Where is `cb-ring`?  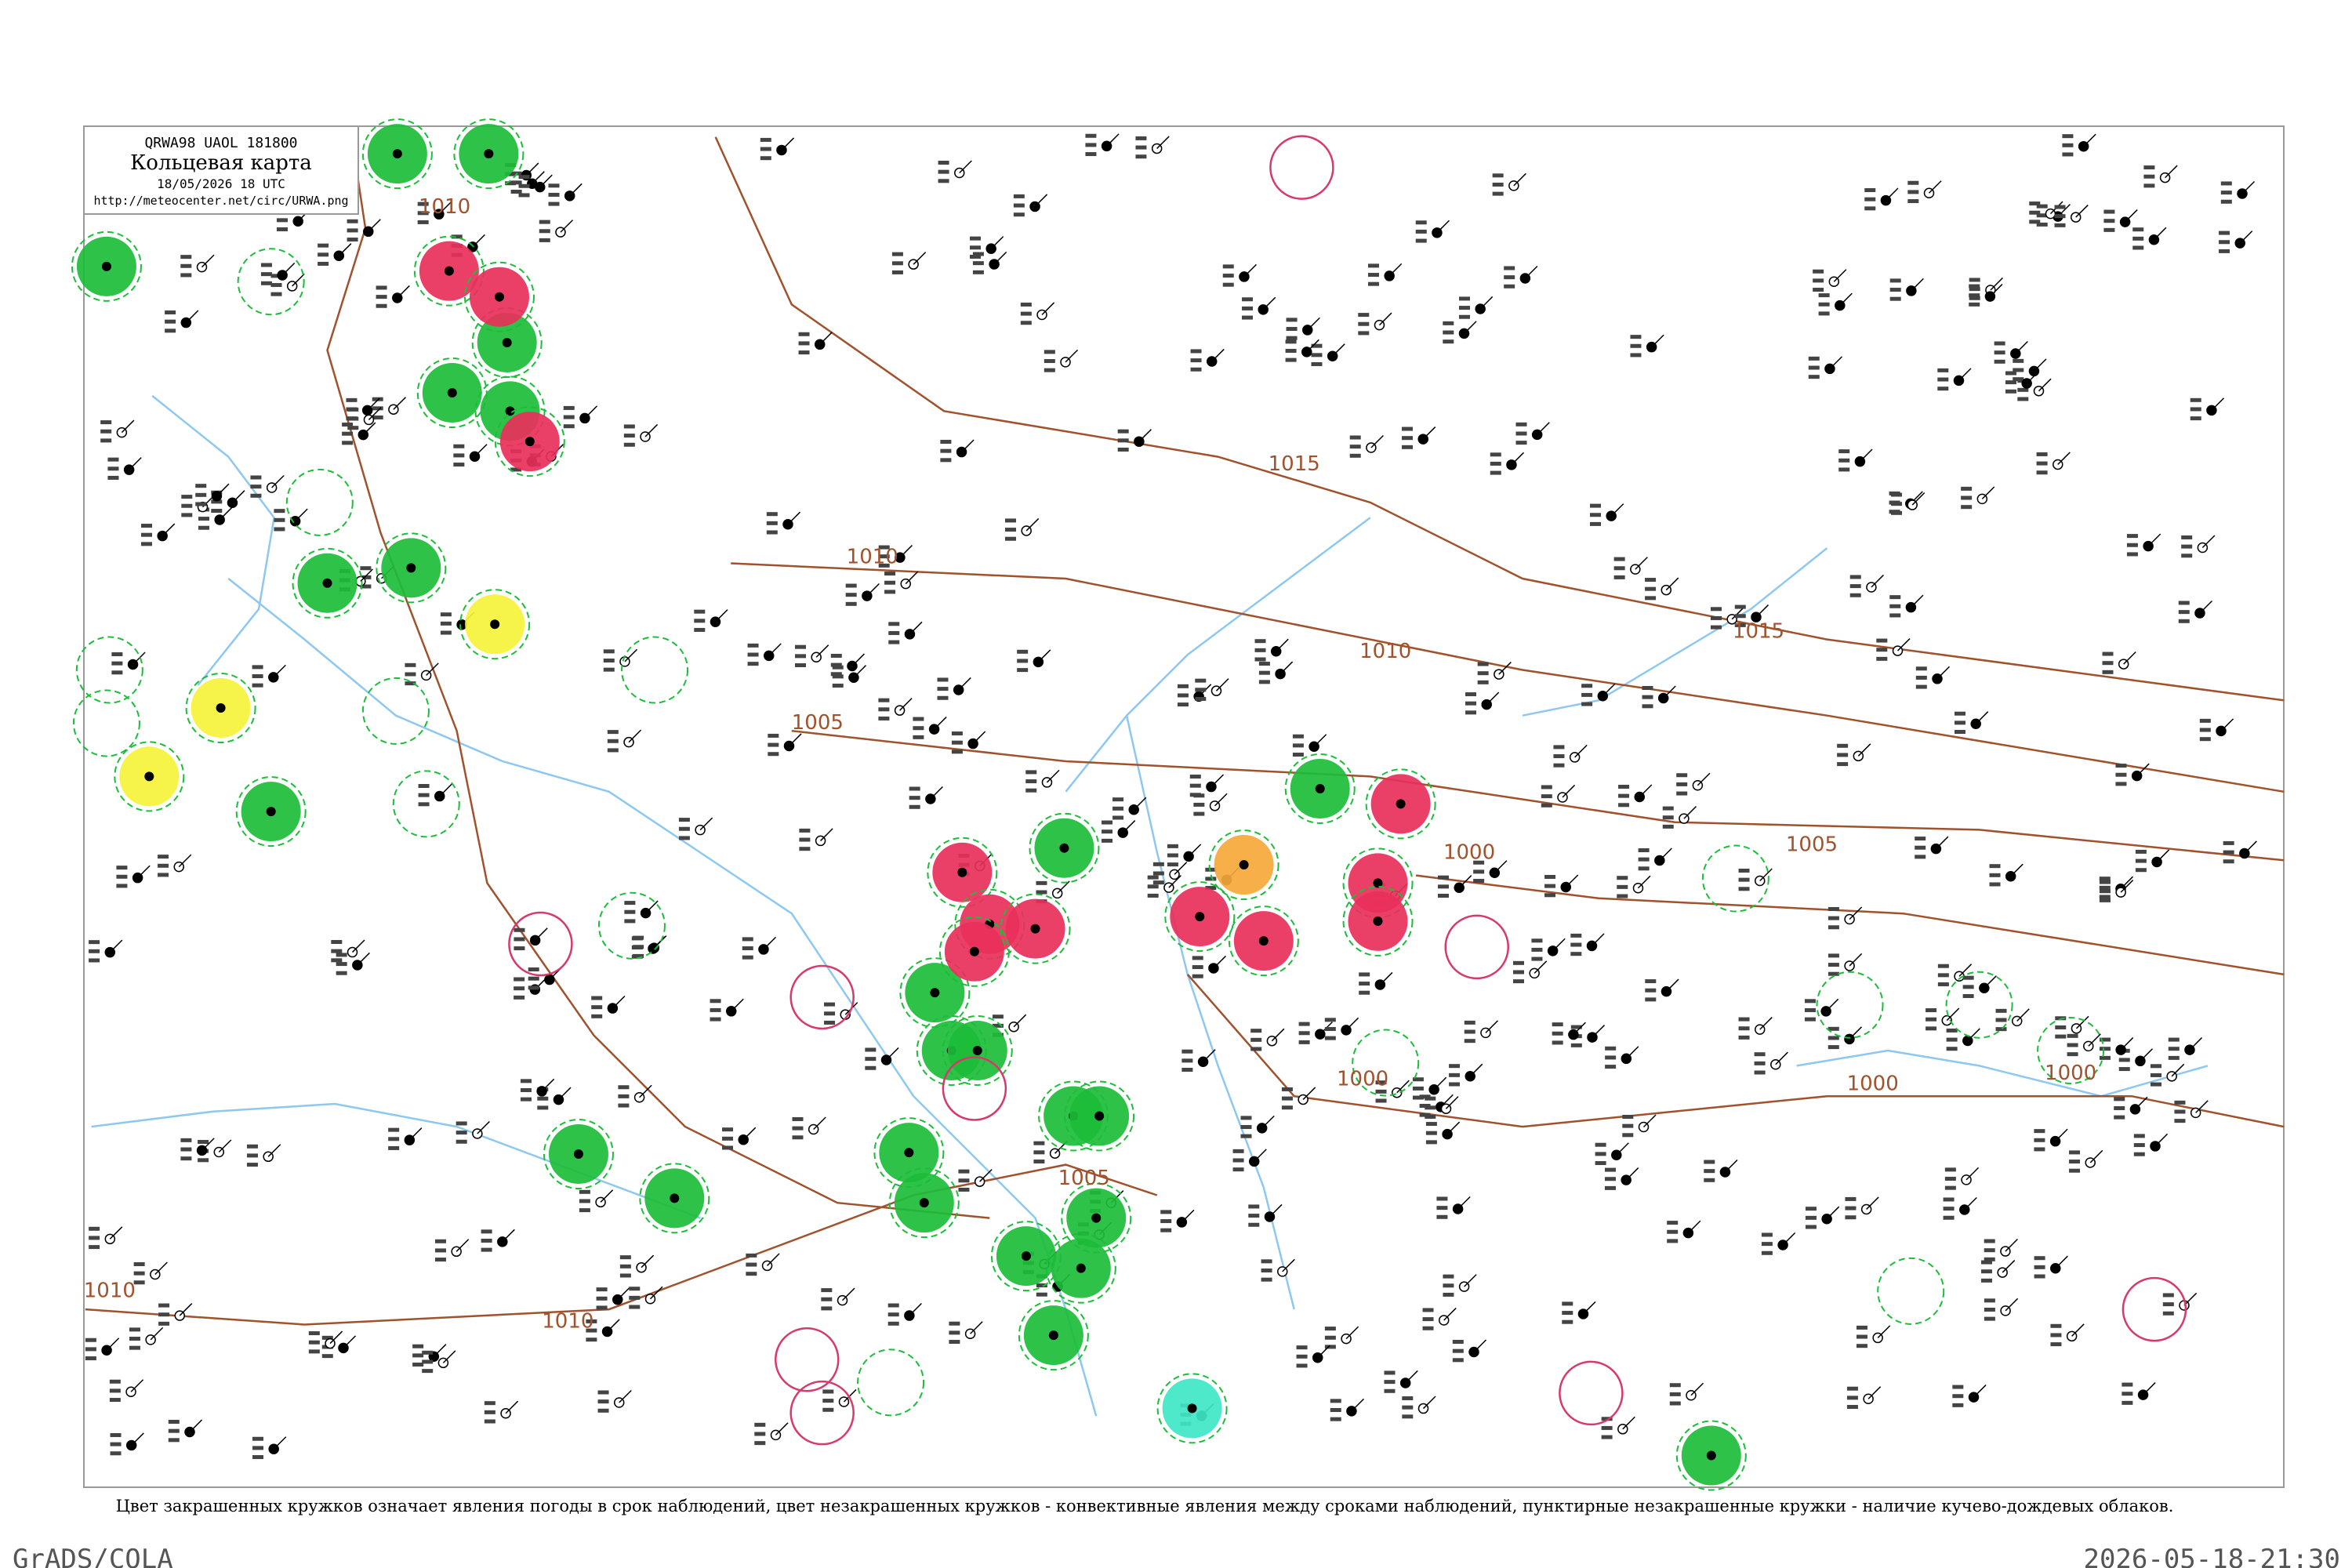
cb-ring is located at coordinates (220, 708).